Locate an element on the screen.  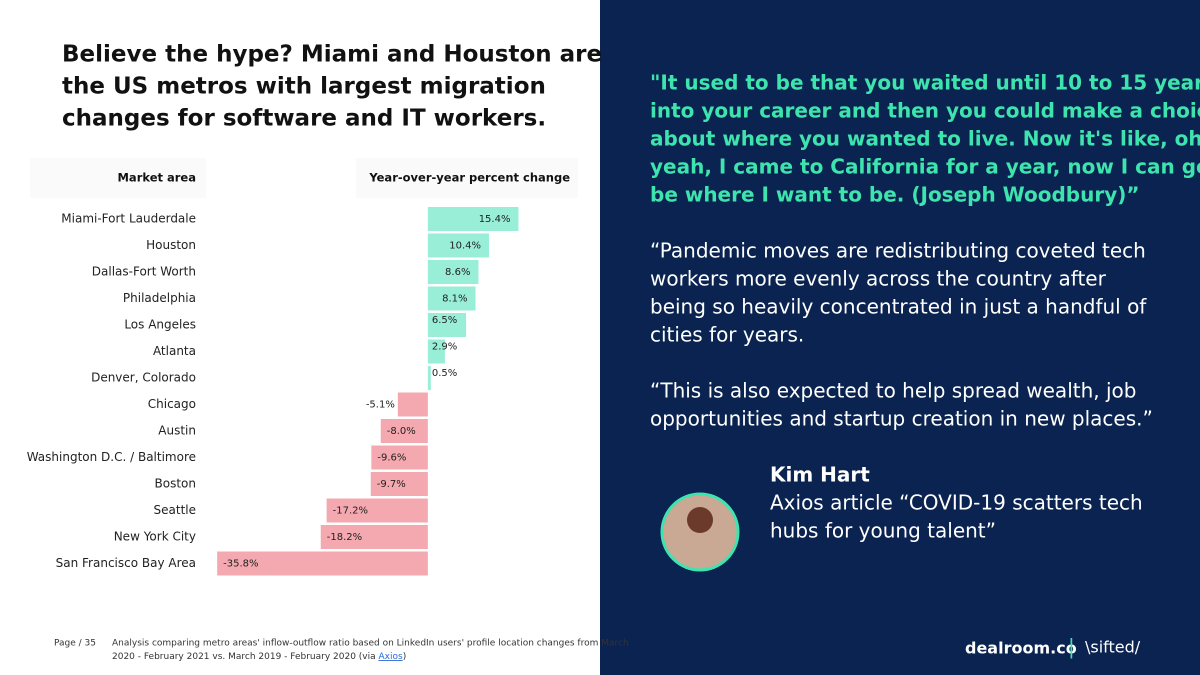
category-label: New York City is located at coordinates (155, 537).